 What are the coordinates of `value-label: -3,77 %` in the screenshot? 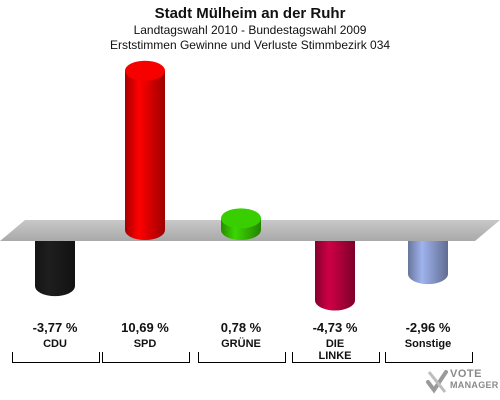 It's located at (55, 327).